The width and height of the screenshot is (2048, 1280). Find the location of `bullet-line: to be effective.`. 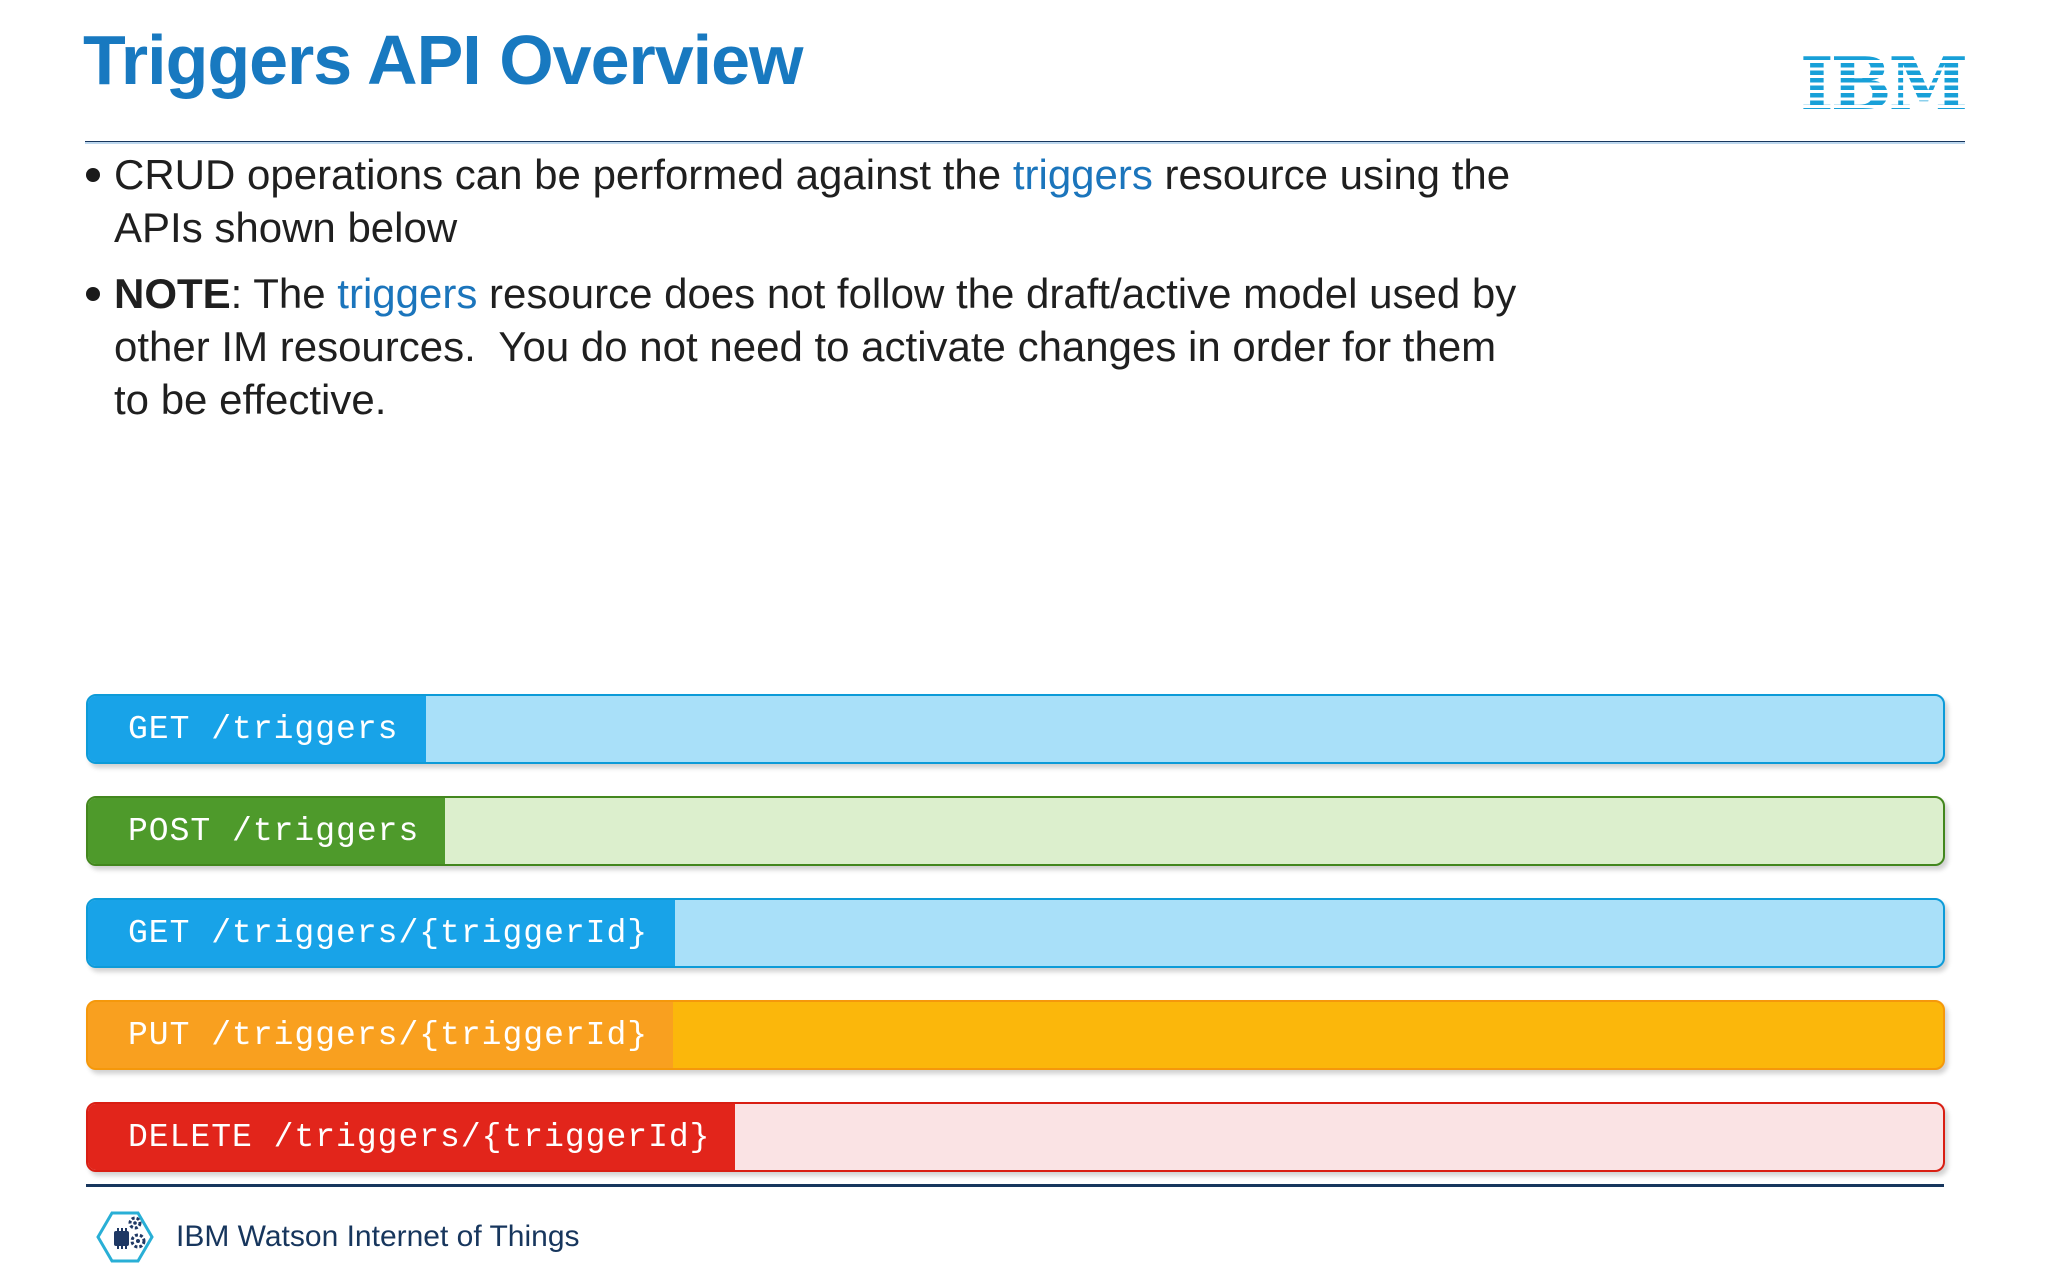

bullet-line: to be effective. is located at coordinates (815, 399).